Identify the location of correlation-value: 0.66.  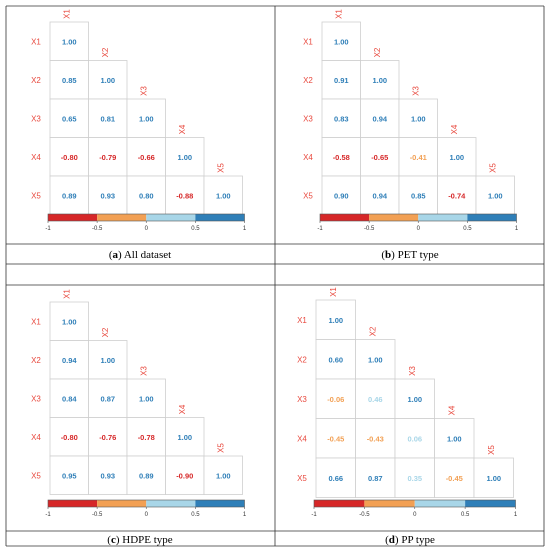
(335, 478).